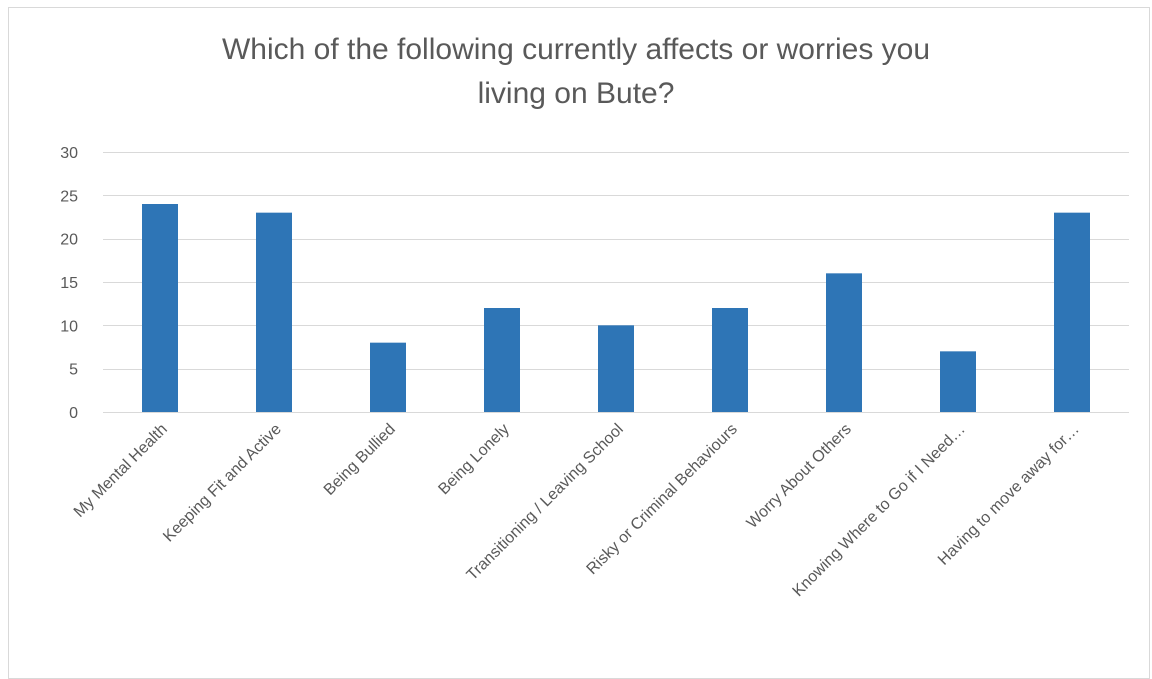 Image resolution: width=1152 pixels, height=679 pixels. I want to click on x-category-label: My Mental Health, so click(121, 471).